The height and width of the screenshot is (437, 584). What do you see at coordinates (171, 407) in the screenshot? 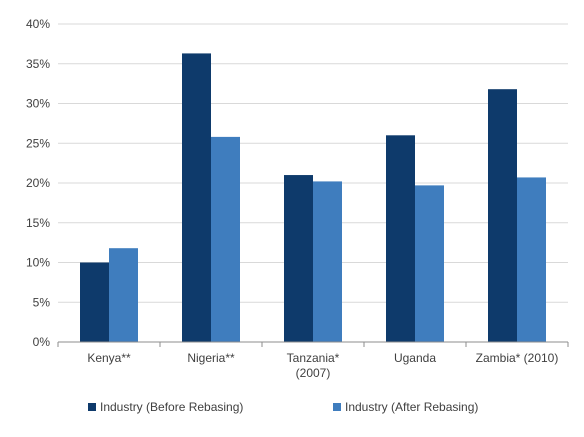
I see `legend-label: Industry (Before Rebasing)` at bounding box center [171, 407].